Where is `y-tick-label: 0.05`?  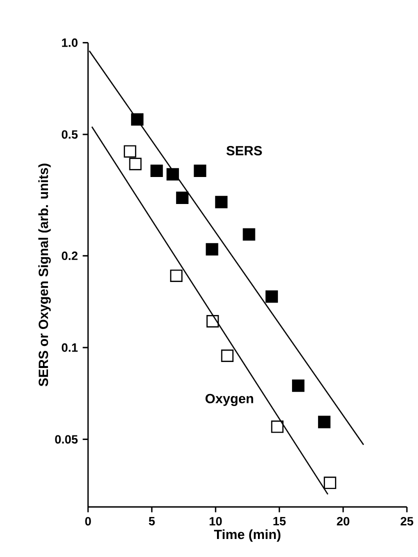 y-tick-label: 0.05 is located at coordinates (66, 439).